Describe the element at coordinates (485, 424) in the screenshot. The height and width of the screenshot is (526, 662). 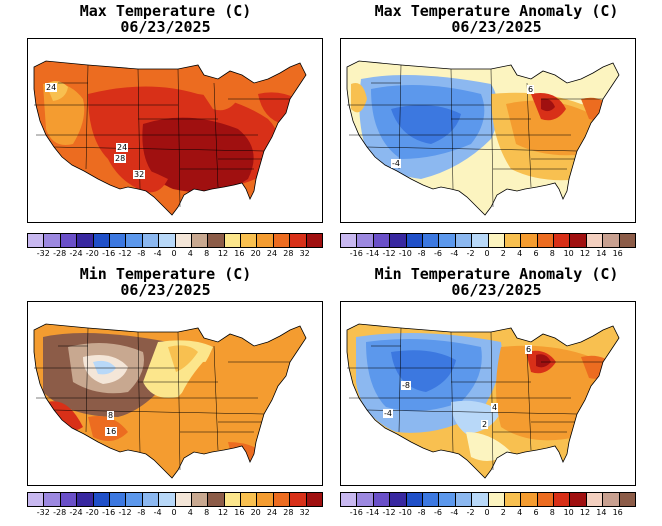
I see `map-label: 2` at that location.